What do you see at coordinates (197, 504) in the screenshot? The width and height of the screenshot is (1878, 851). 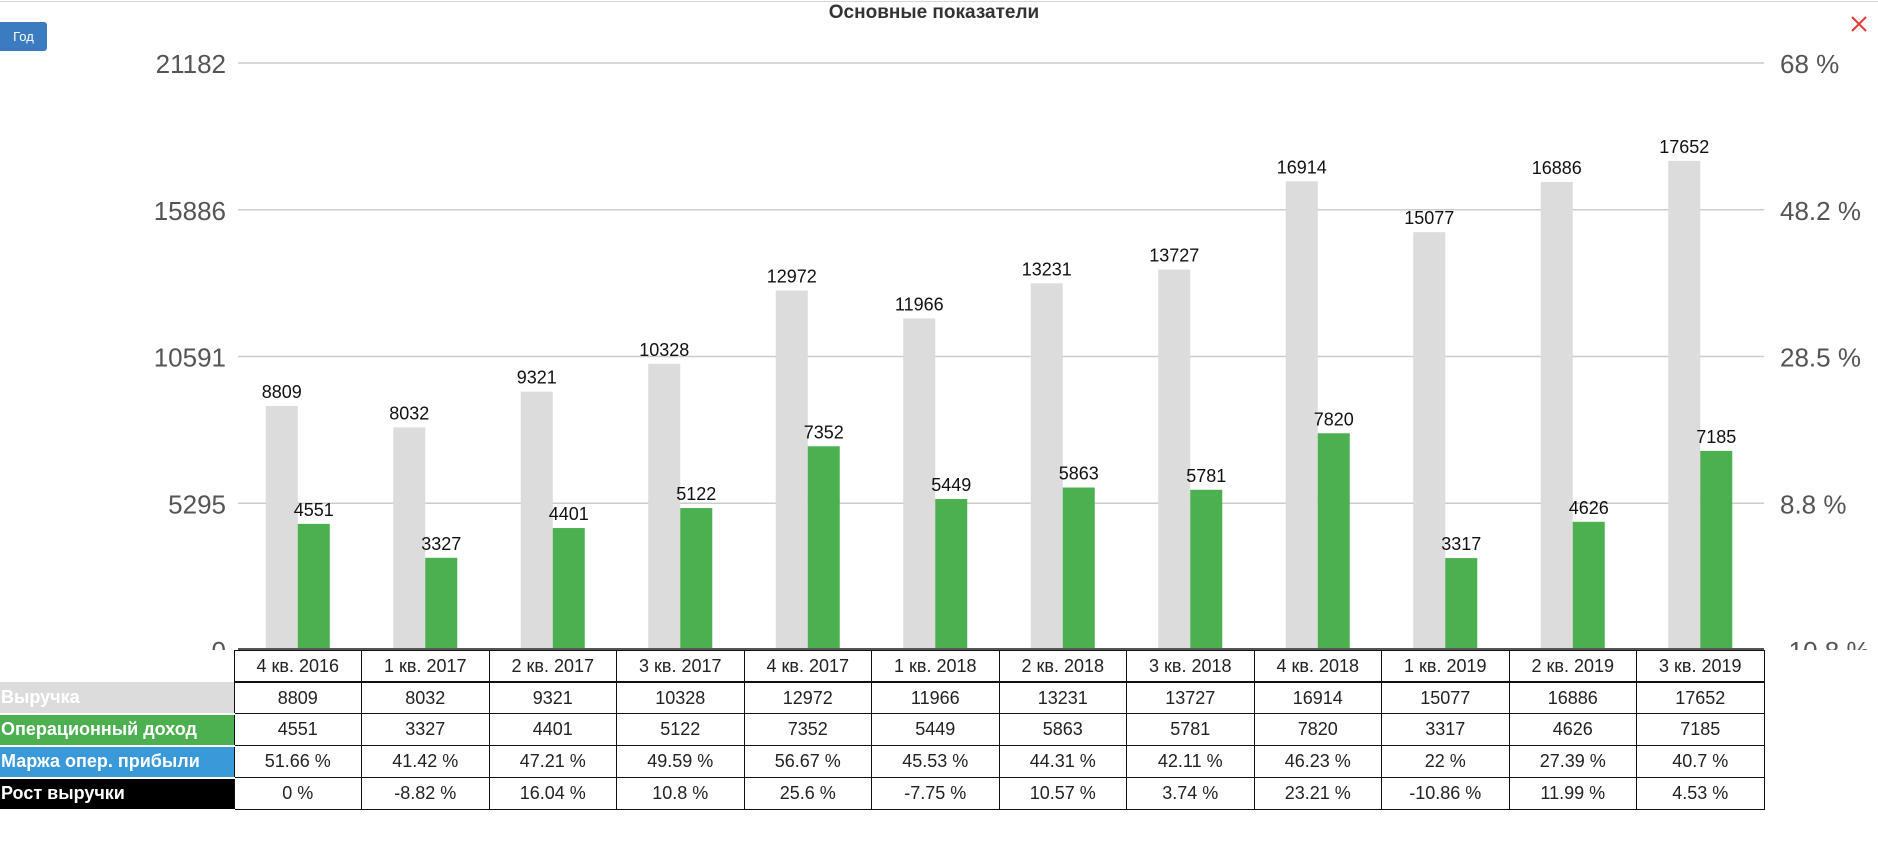 I see `y-tick-label: 5295` at bounding box center [197, 504].